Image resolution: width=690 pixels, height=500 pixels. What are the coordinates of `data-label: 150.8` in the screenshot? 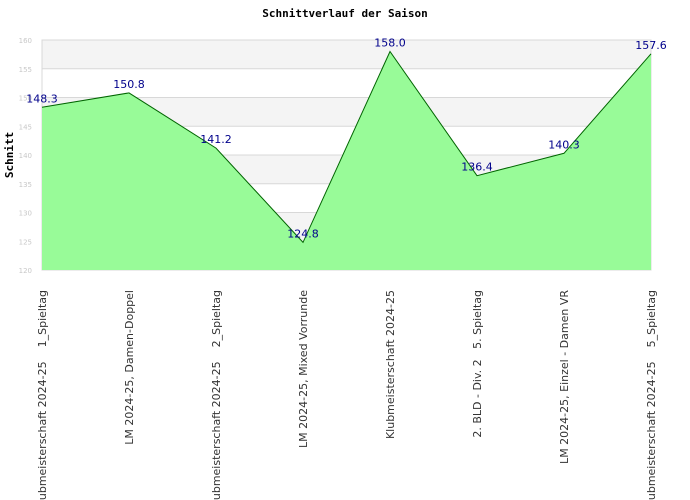 It's located at (129, 84).